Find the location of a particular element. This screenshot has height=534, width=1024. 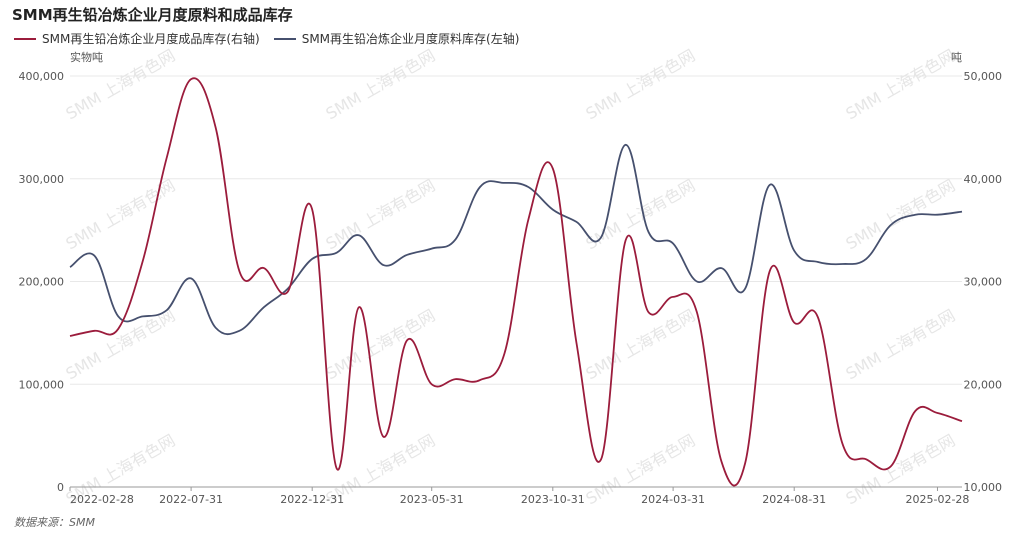

legend-item-raw-material-inventory: SMM再生铅冶炼企业月度原料库存(左轴) is located at coordinates (396, 38).